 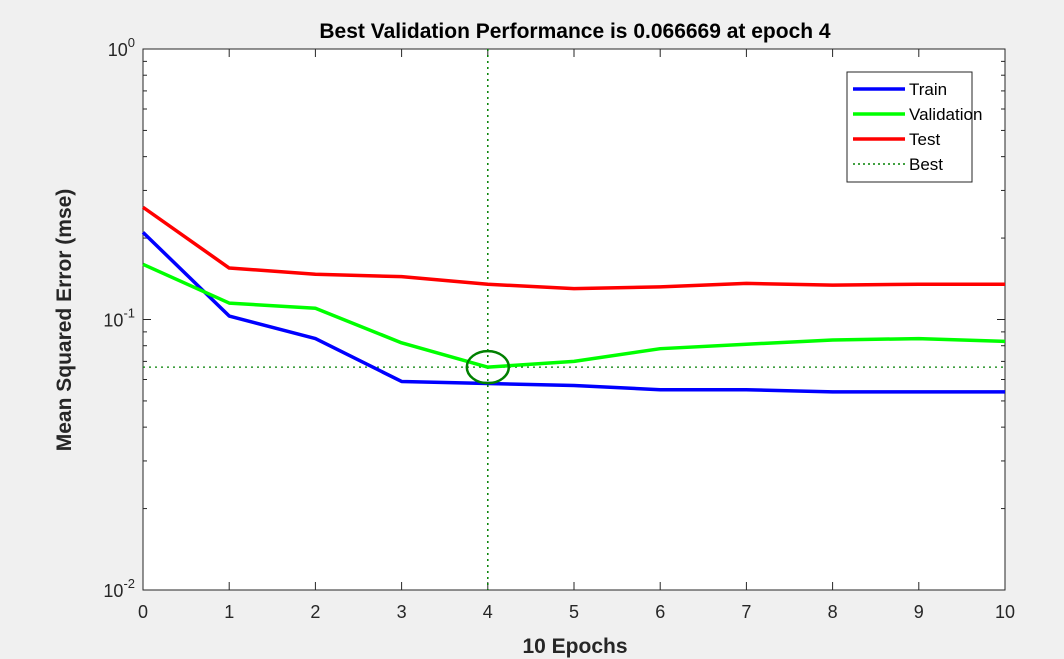 What do you see at coordinates (488, 612) in the screenshot?
I see `x-tick-label: 4` at bounding box center [488, 612].